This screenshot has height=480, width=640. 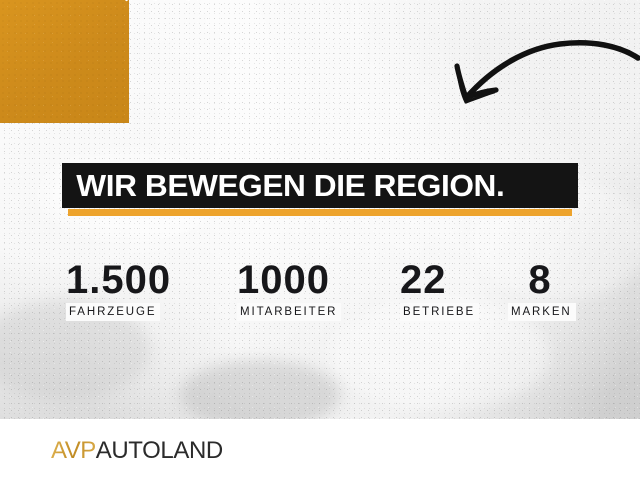 What do you see at coordinates (119, 280) in the screenshot?
I see `stat-value: 1.500` at bounding box center [119, 280].